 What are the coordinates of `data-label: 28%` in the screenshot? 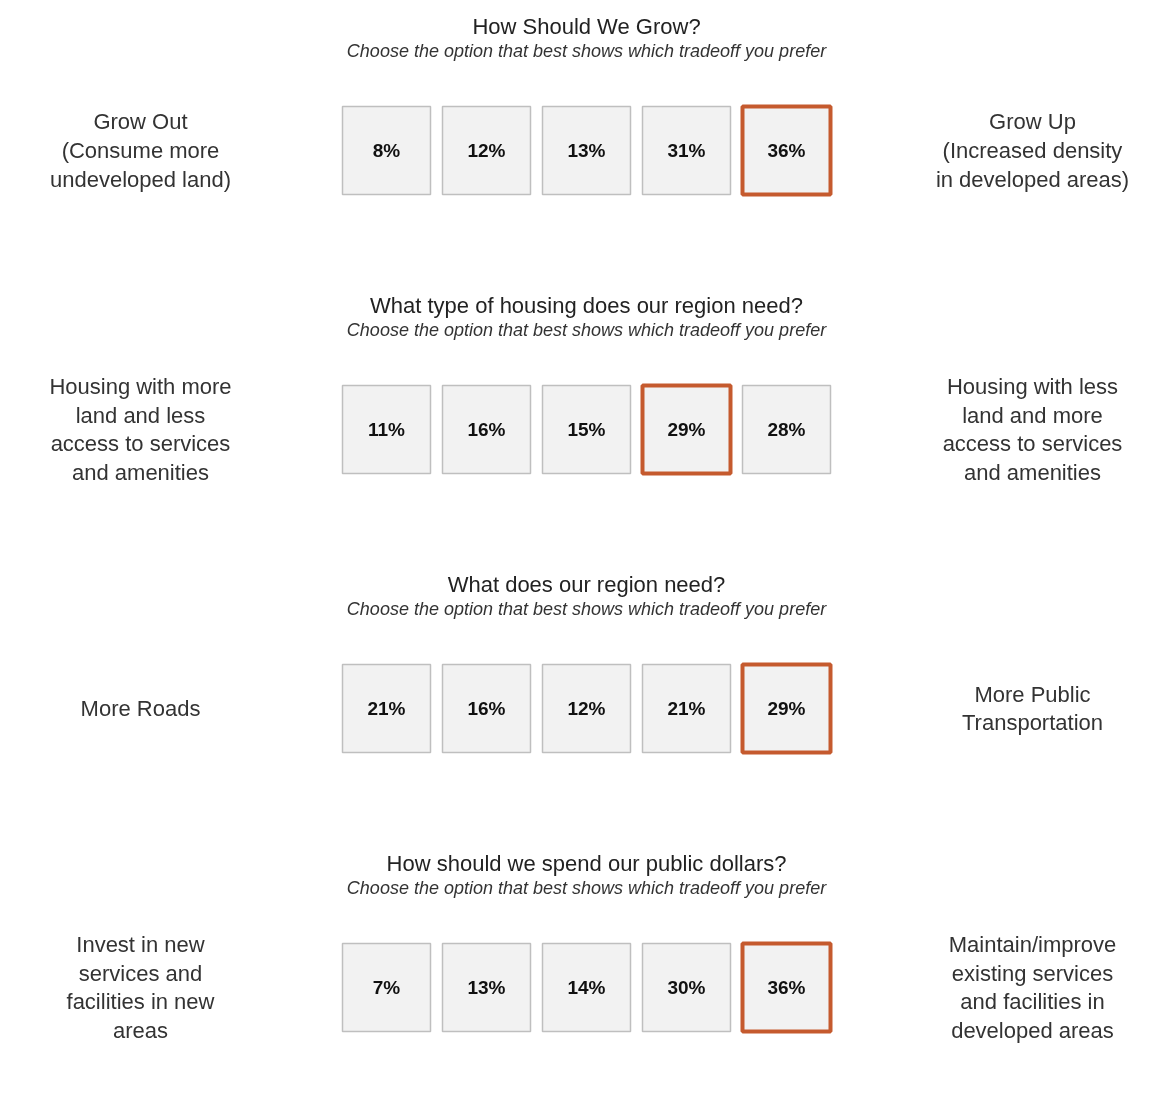 It's located at (786, 429).